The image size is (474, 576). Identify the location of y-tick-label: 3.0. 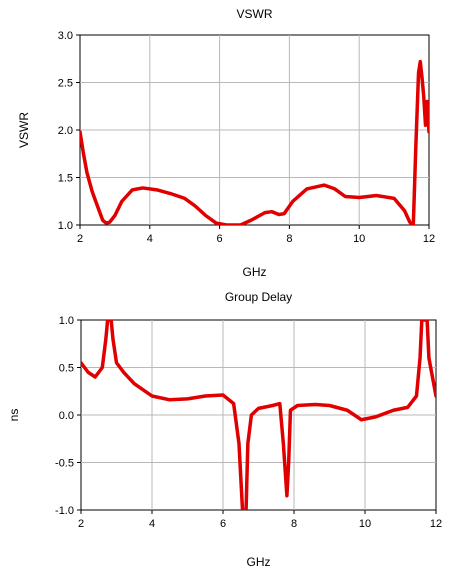
(65, 36).